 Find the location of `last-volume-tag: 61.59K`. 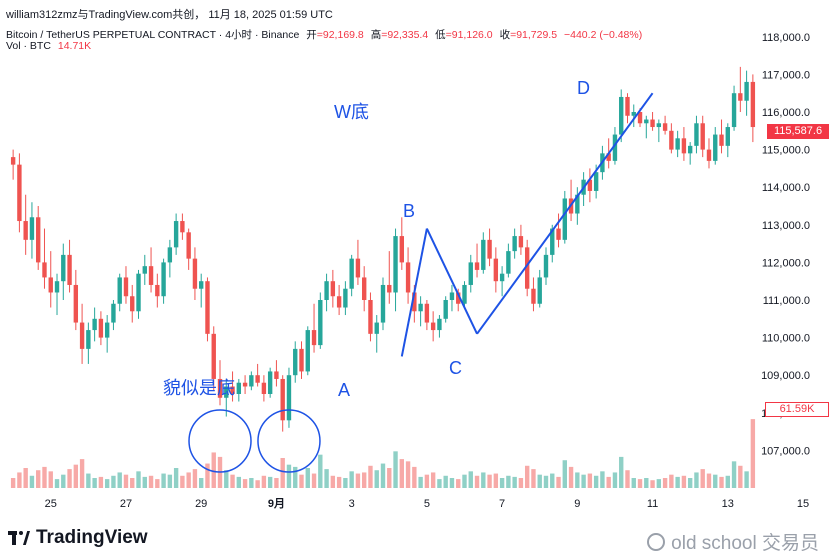

last-volume-tag: 61.59K is located at coordinates (797, 409).